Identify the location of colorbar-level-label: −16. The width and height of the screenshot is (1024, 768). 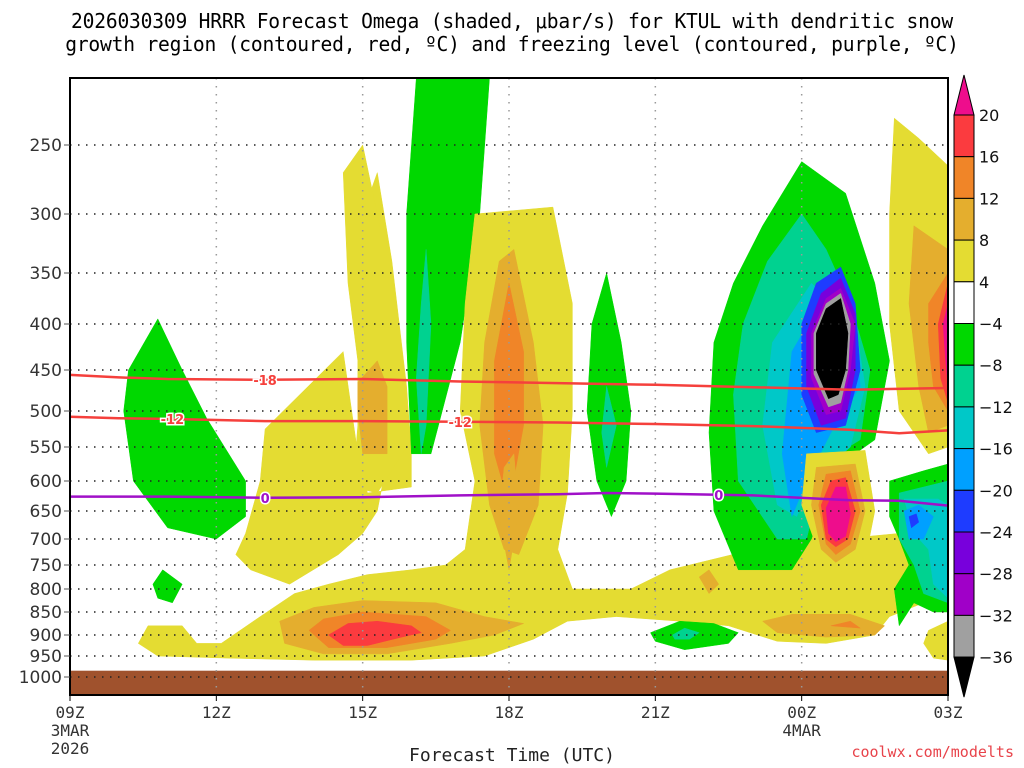
(996, 449).